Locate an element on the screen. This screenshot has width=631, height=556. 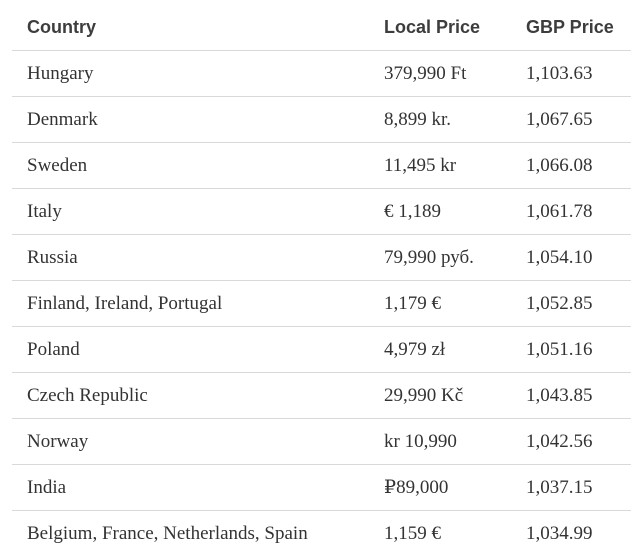
cell-local-price: 79,990 руб. is located at coordinates (455, 258).